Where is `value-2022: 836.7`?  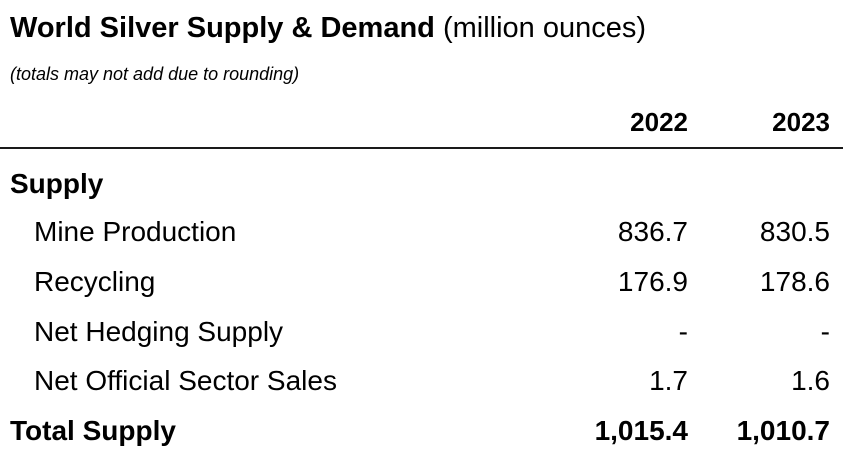
value-2022: 836.7 is located at coordinates (652, 231).